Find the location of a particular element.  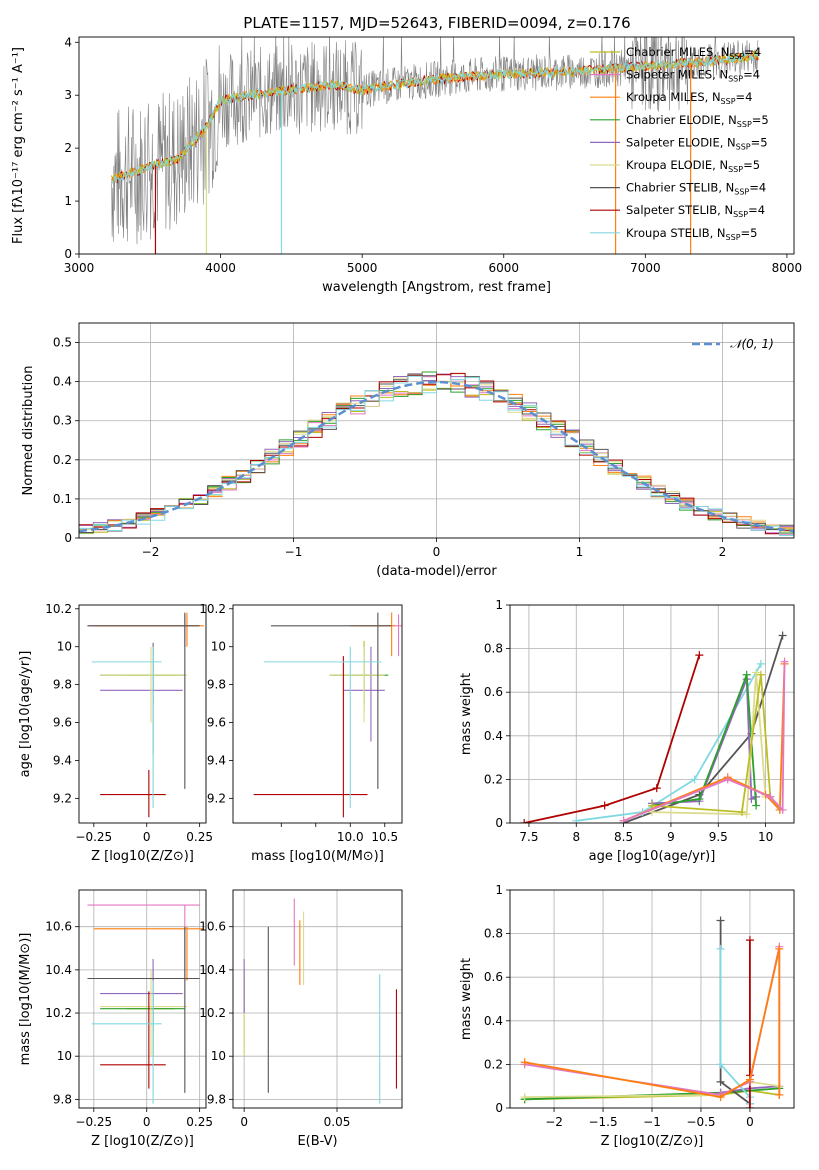

legend-entry: 𝒩(0, 1) is located at coordinates (752, 344).